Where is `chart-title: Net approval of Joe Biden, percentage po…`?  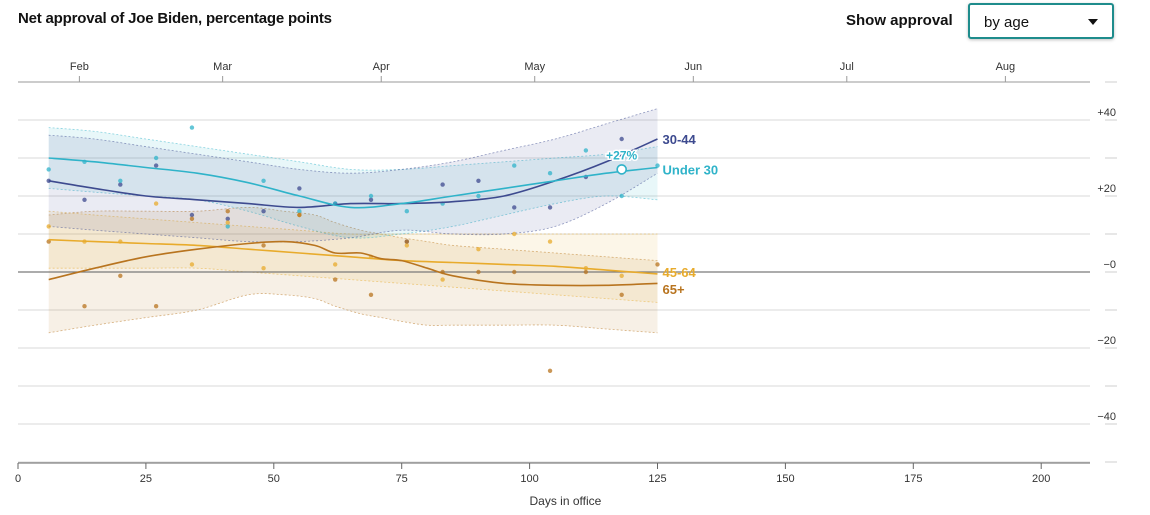
chart-title: Net approval of Joe Biden, percentage po… is located at coordinates (175, 18).